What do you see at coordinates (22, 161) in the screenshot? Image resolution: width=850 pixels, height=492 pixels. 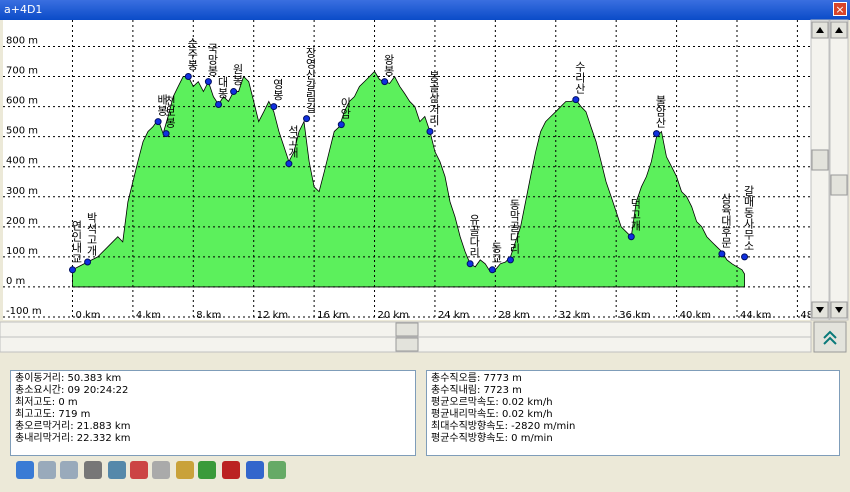 I see `y-tick-label: 400 m` at bounding box center [22, 161].